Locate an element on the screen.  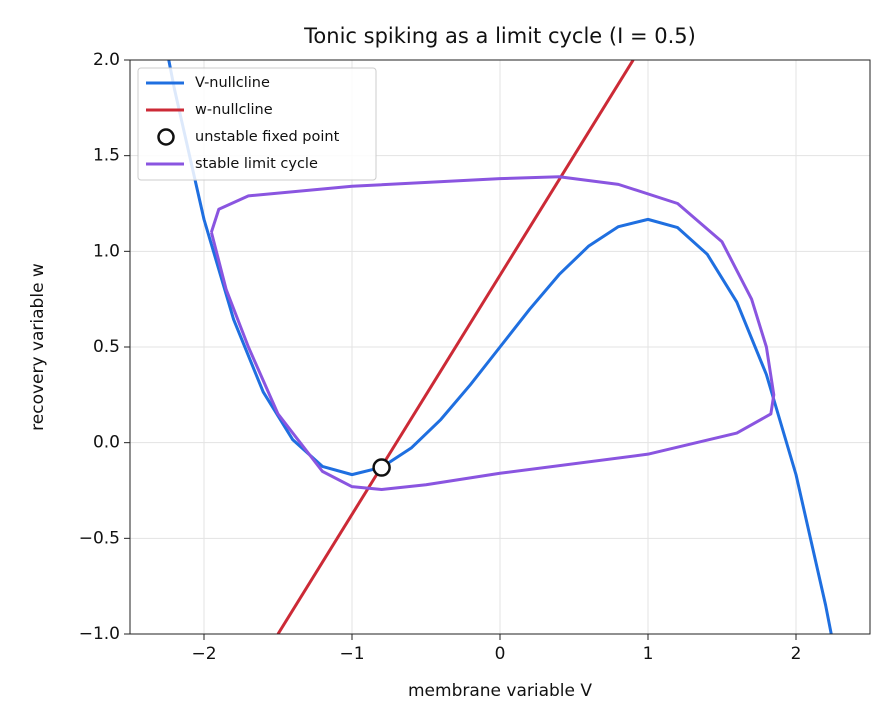
y-tick-label: 1.5 is located at coordinates (106, 156).